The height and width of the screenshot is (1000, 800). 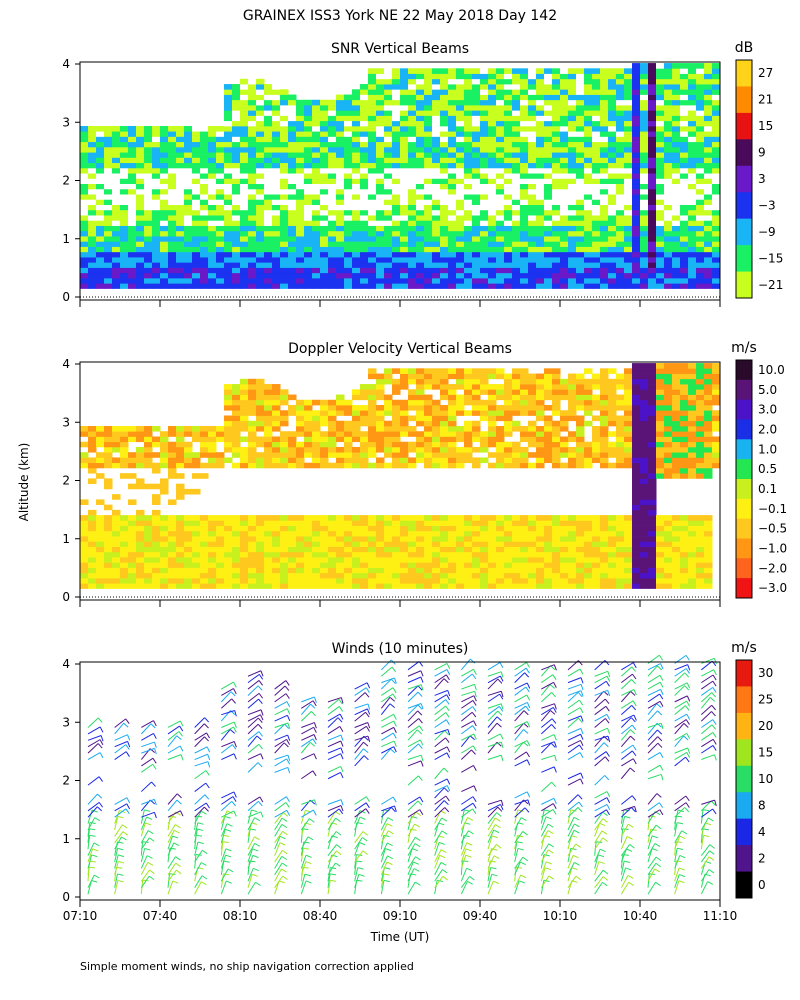 What do you see at coordinates (744, 48) in the screenshot?
I see `snr-colorbar-unit: dB` at bounding box center [744, 48].